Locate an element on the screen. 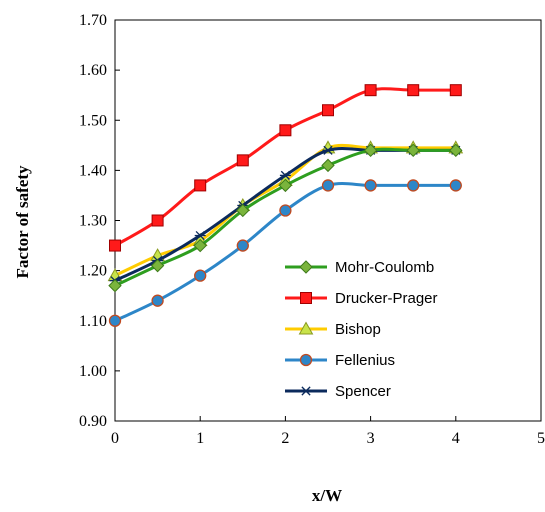 This screenshot has height=512, width=545. x-tick-label: 2 is located at coordinates (285, 438).